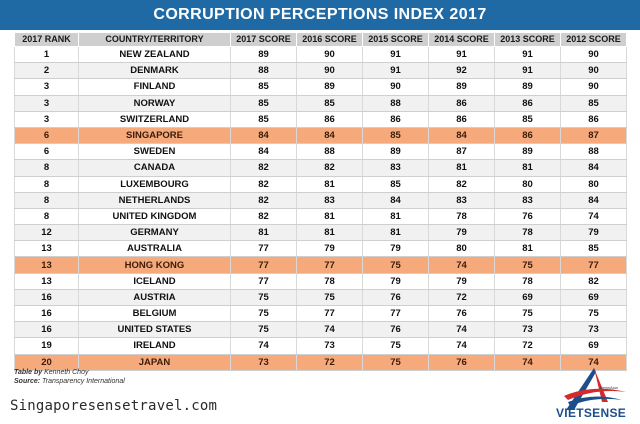  I want to click on score-cell: 72, so click(329, 362).